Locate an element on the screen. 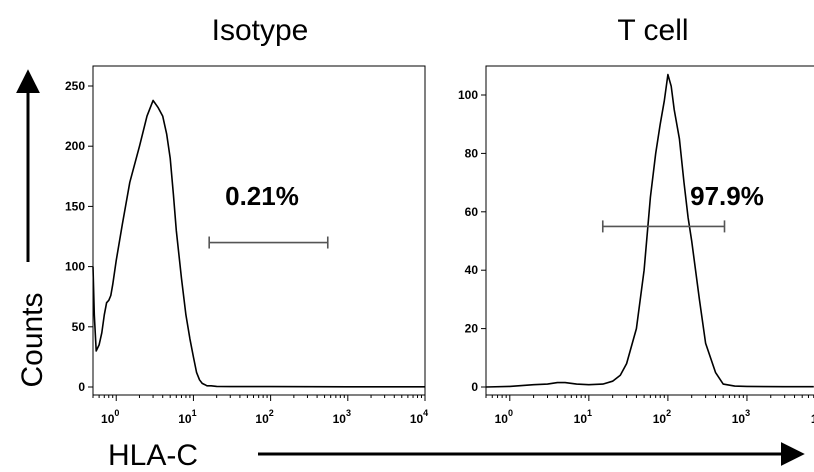 The height and width of the screenshot is (472, 814). y-tick-label: 20 is located at coordinates (472, 329).